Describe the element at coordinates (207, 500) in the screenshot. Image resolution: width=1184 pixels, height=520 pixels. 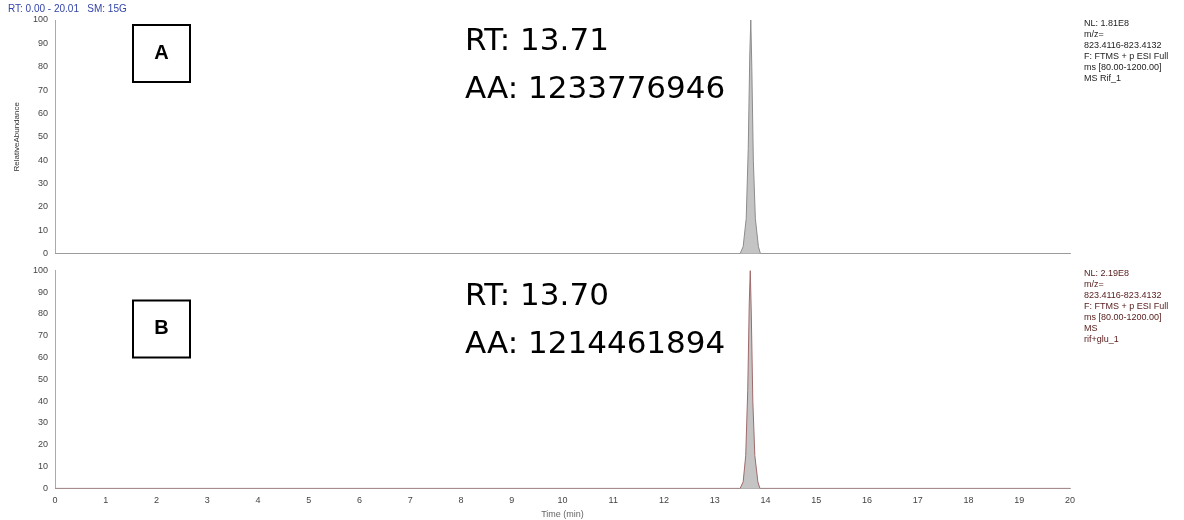
I see `x-tick-label: 3` at that location.